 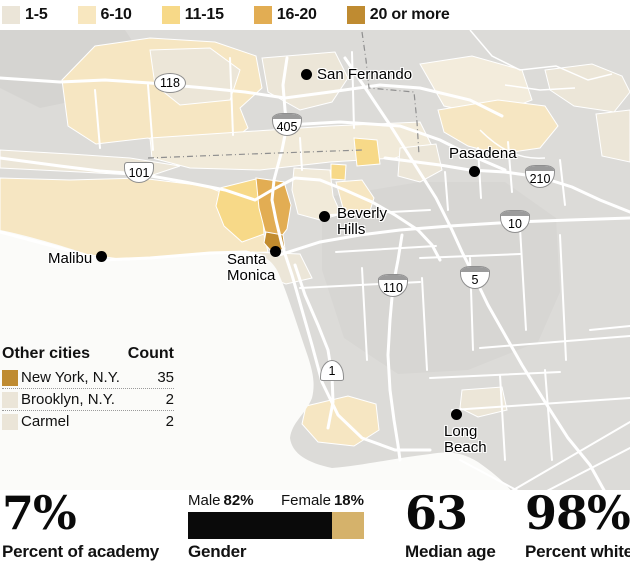 What do you see at coordinates (409, 14) in the screenshot?
I see `legend-label: 20 or more` at bounding box center [409, 14].